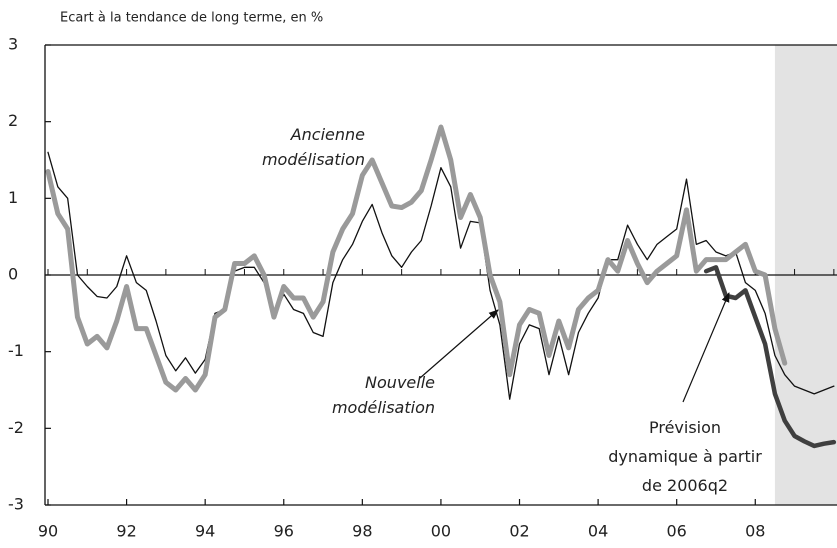 Image resolution: width=837 pixels, height=548 pixels. Describe the element at coordinates (598, 531) in the screenshot. I see `x-tick-label: 04` at that location.